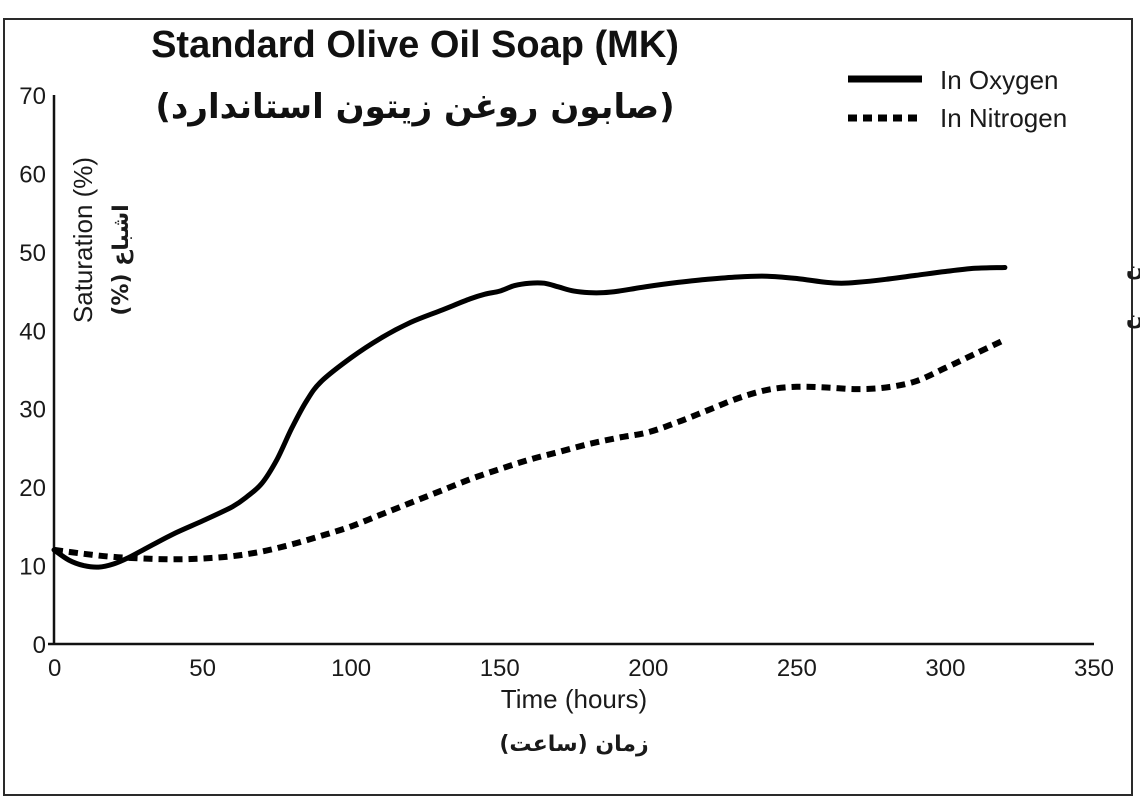  I want to click on x-tick-label: 100, so click(351, 668).